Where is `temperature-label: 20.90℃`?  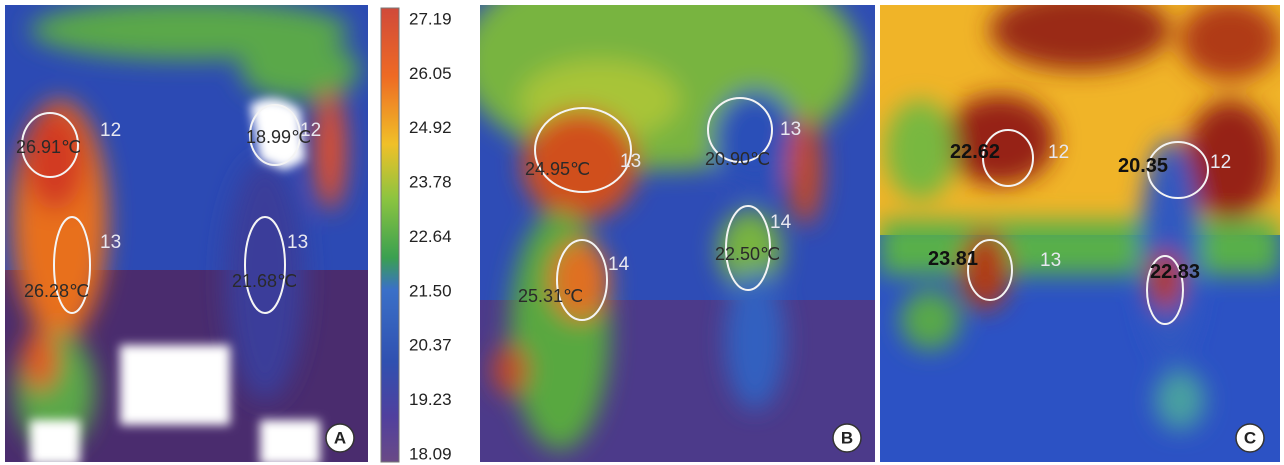 temperature-label: 20.90℃ is located at coordinates (737, 159).